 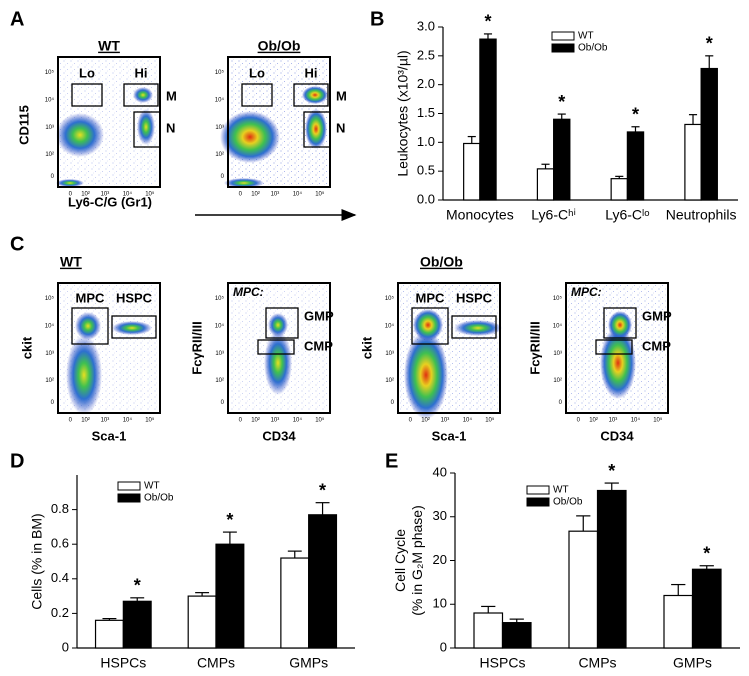 What do you see at coordinates (426, 170) in the screenshot?
I see `y-tick-label: 0.5` at bounding box center [426, 170].